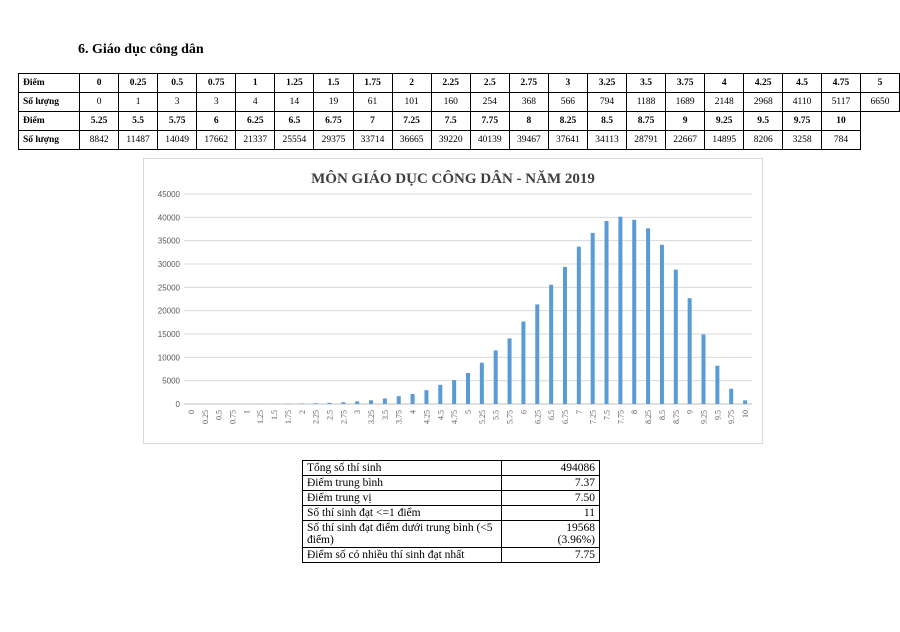 The image size is (900, 632). Describe the element at coordinates (219, 415) in the screenshot. I see `x-tick-label: 0.5` at that location.